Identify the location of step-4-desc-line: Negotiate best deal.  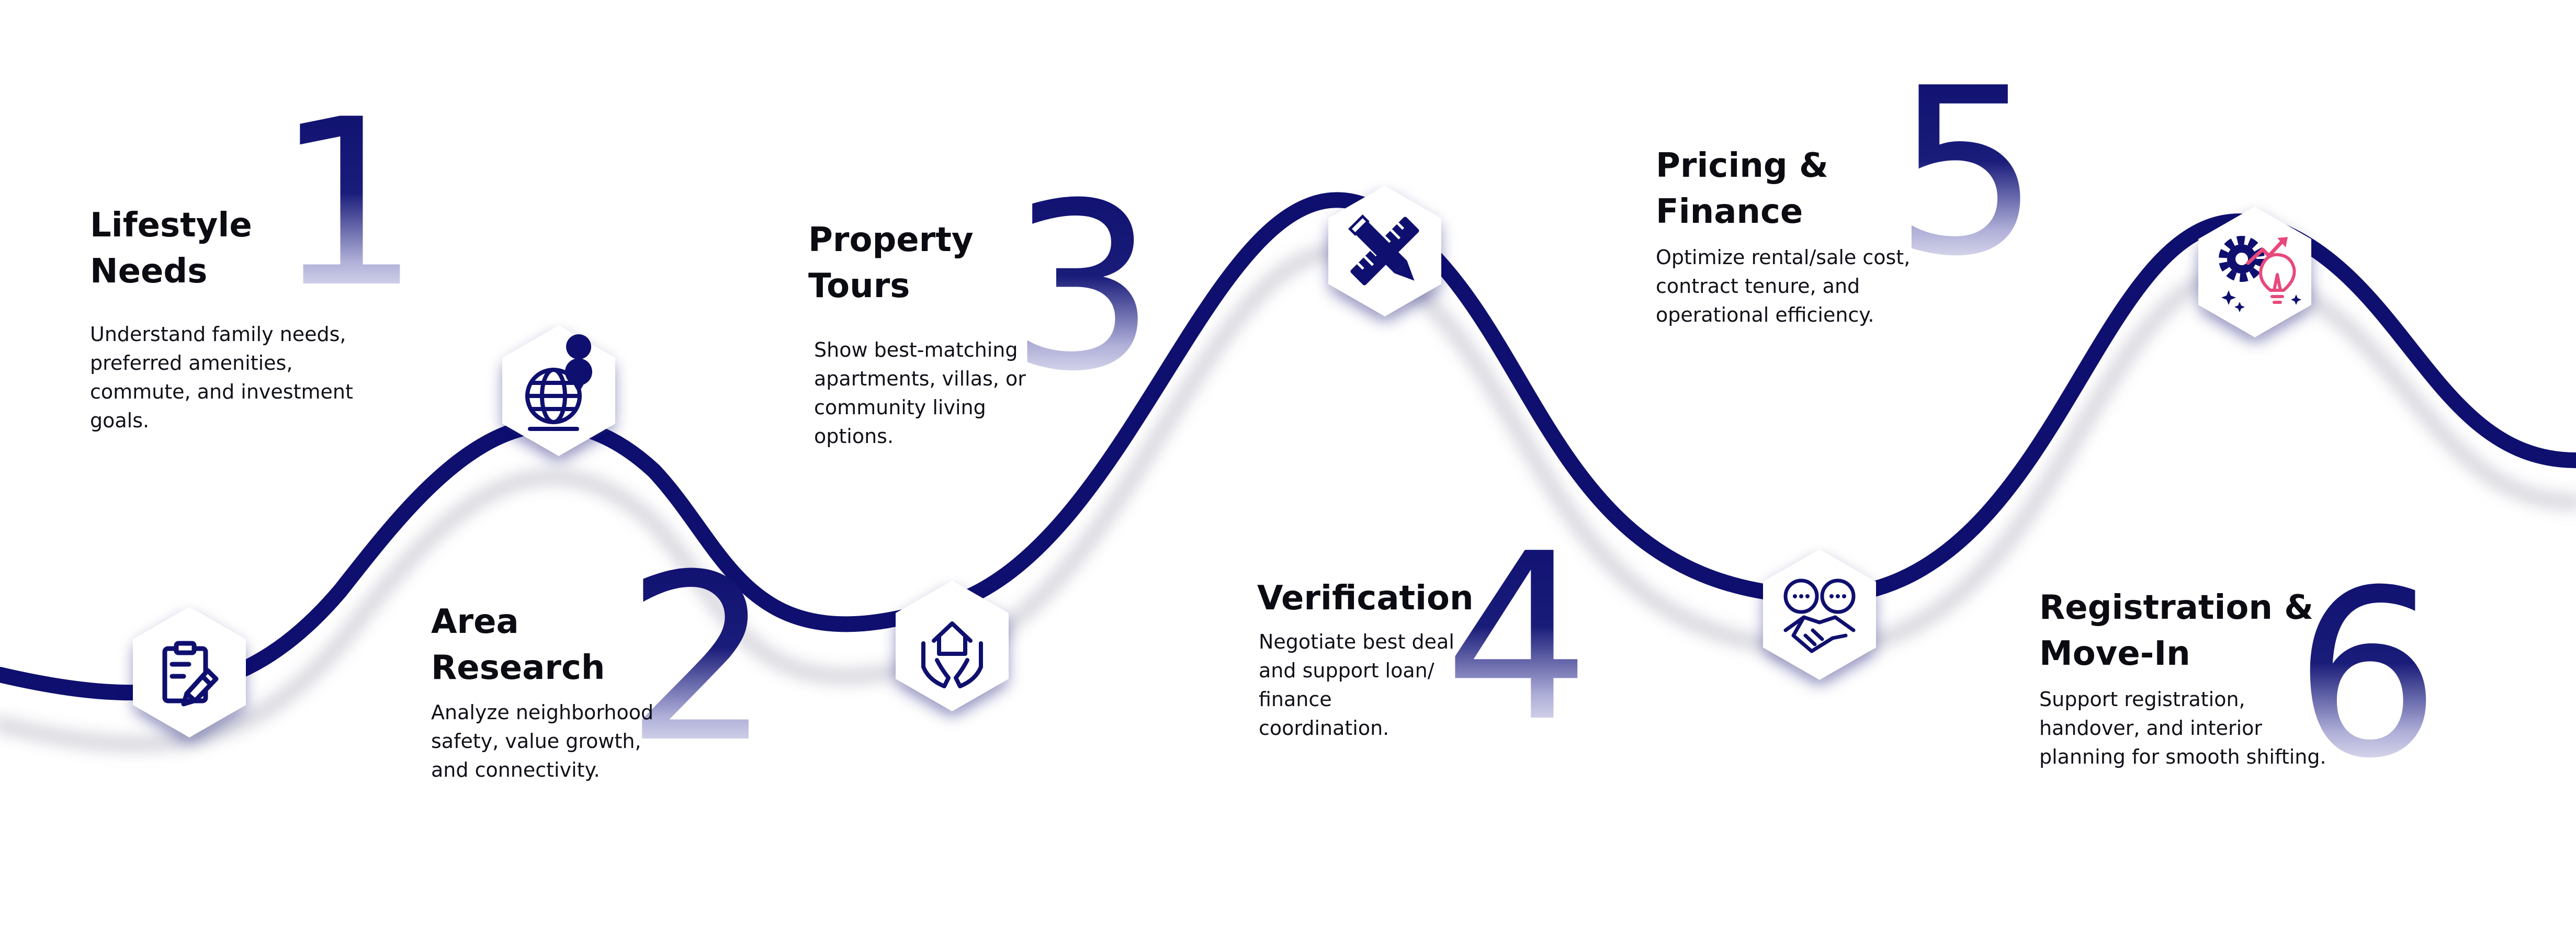
(1356, 641).